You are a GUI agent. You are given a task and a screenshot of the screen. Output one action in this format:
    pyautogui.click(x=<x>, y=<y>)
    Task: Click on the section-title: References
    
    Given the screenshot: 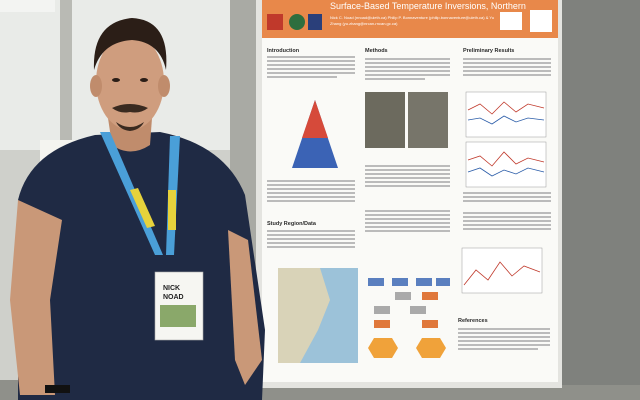 What is the action you would take?
    pyautogui.click(x=473, y=321)
    